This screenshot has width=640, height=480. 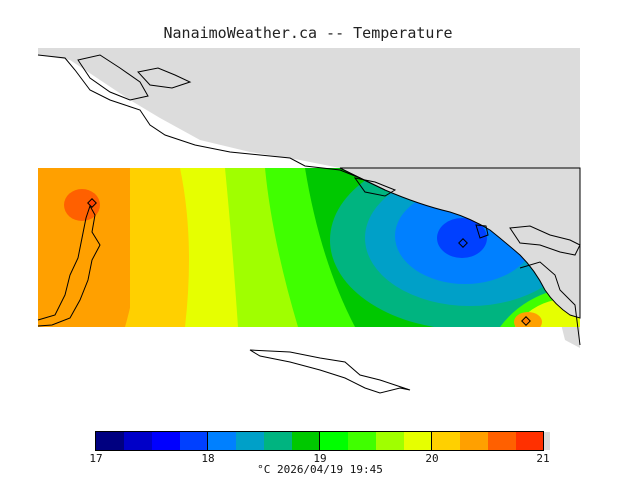 I want to click on legend-tick: 17, so click(x=96, y=458).